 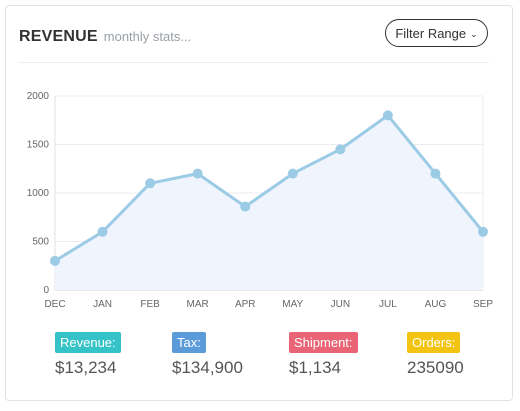 What do you see at coordinates (245, 304) in the screenshot?
I see `x-tick-label: APR` at bounding box center [245, 304].